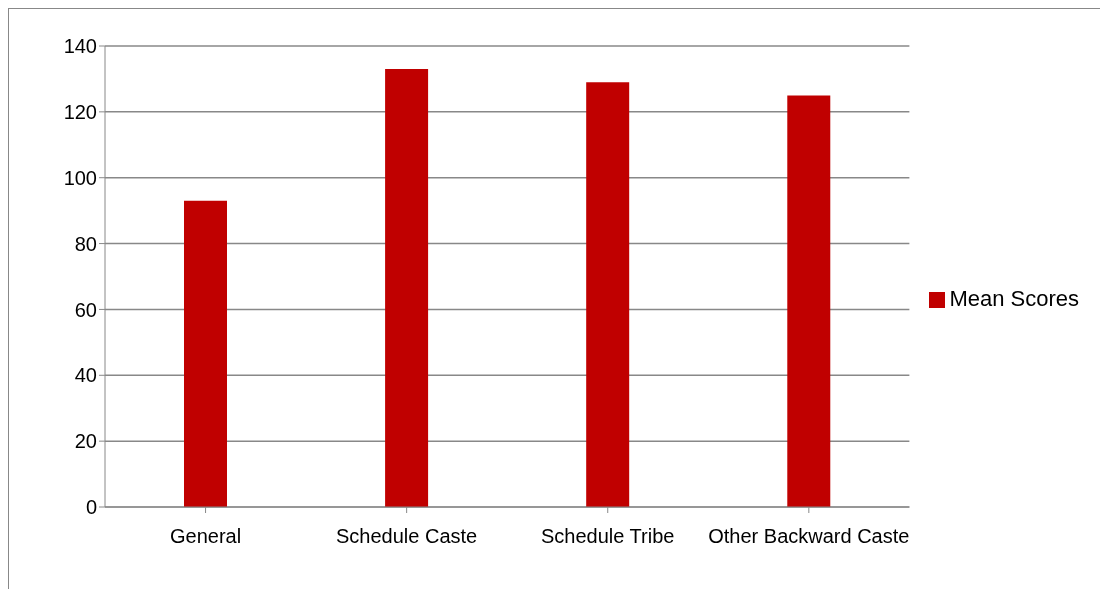  What do you see at coordinates (80, 46) in the screenshot?
I see `y-tick-label: 140` at bounding box center [80, 46].